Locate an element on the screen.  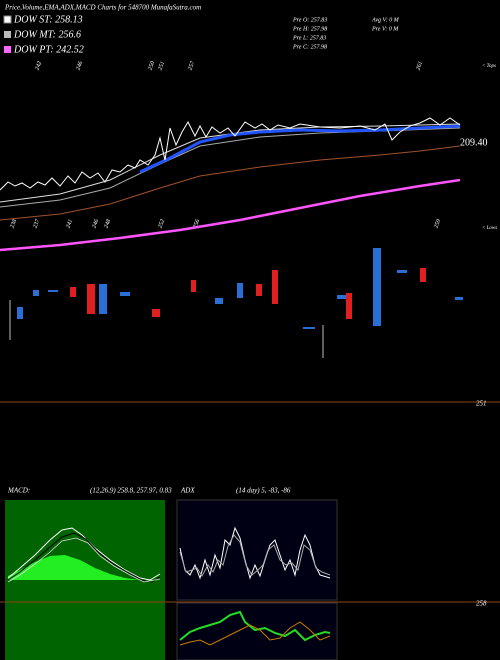
low-label: 246 is located at coordinates (96, 223).